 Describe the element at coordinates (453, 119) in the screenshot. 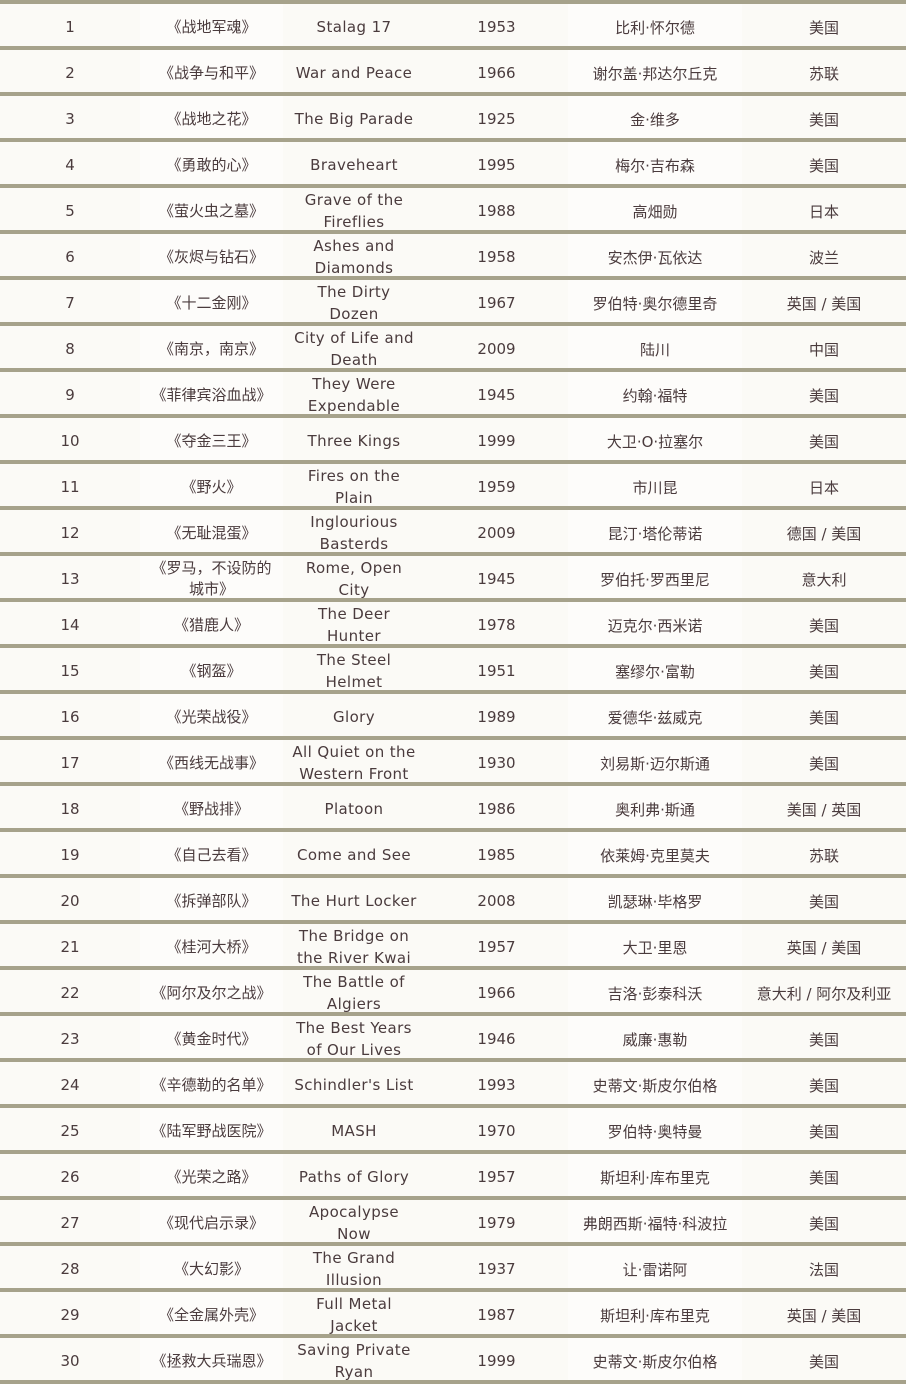

I see `table-row: 3 《战地之花》 The Big Parade 1925 金·维多 美国` at that location.